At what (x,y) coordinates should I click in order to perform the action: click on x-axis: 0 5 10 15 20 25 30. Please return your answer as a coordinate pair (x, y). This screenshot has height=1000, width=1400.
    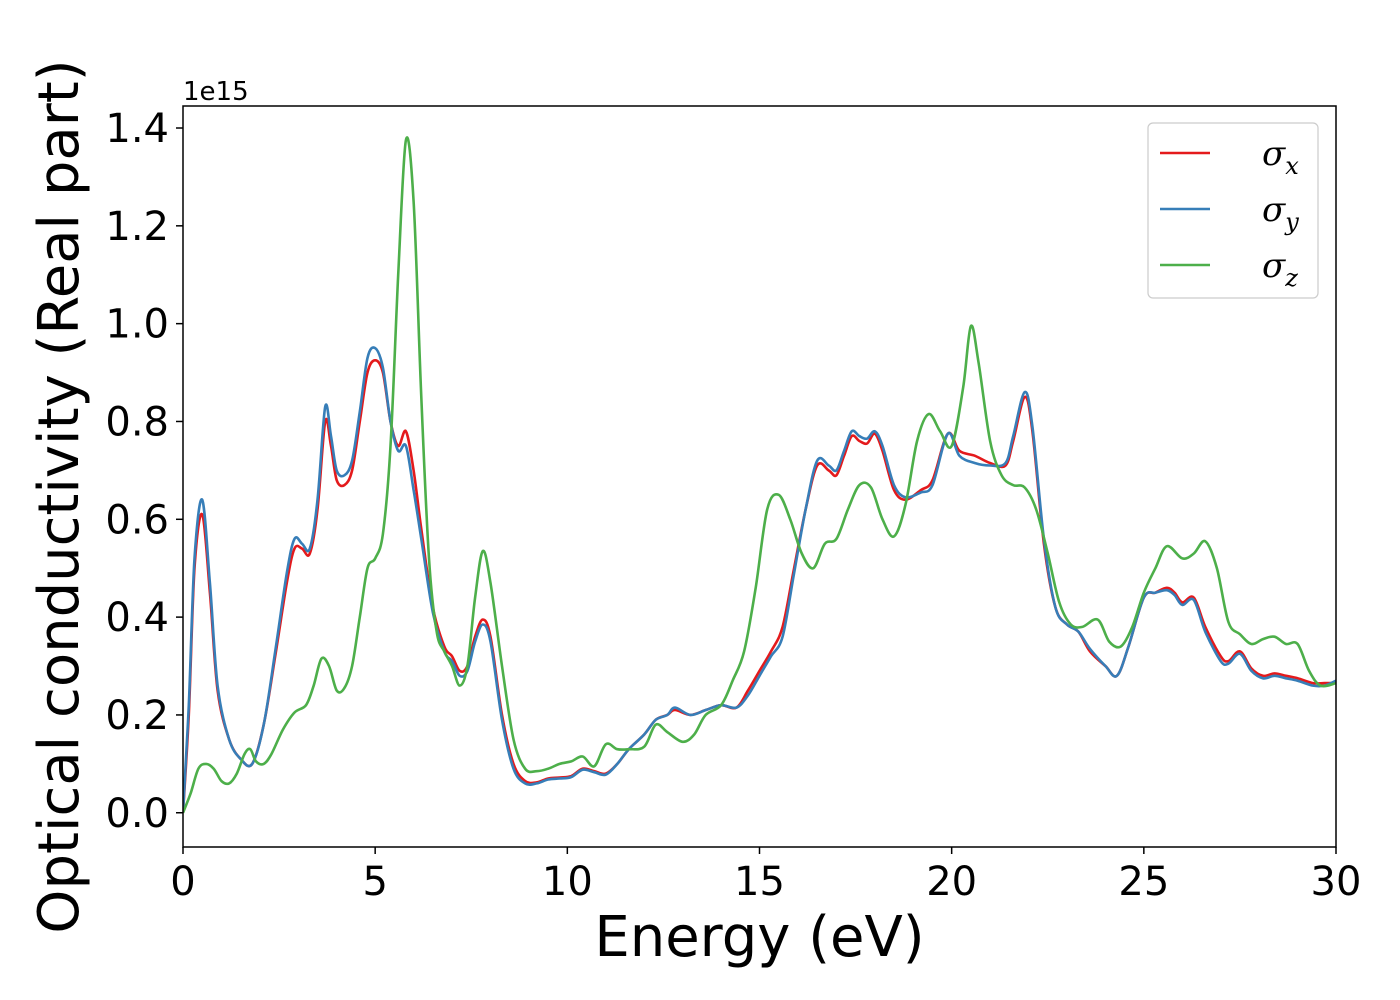
    Looking at the image, I should click on (765, 876).